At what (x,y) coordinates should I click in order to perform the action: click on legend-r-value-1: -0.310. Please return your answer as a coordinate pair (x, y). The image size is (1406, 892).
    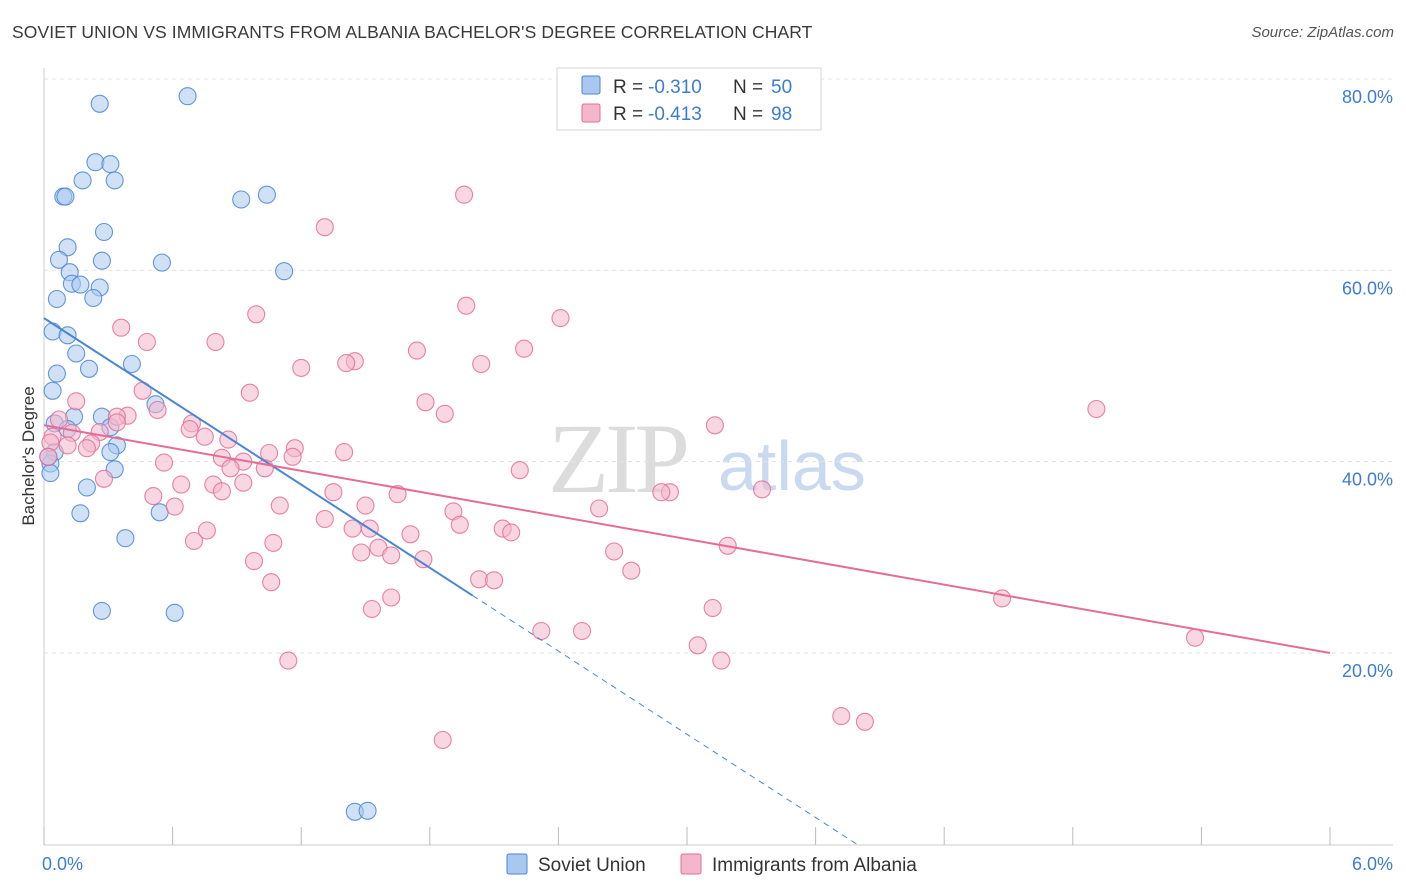
    Looking at the image, I should click on (675, 87).